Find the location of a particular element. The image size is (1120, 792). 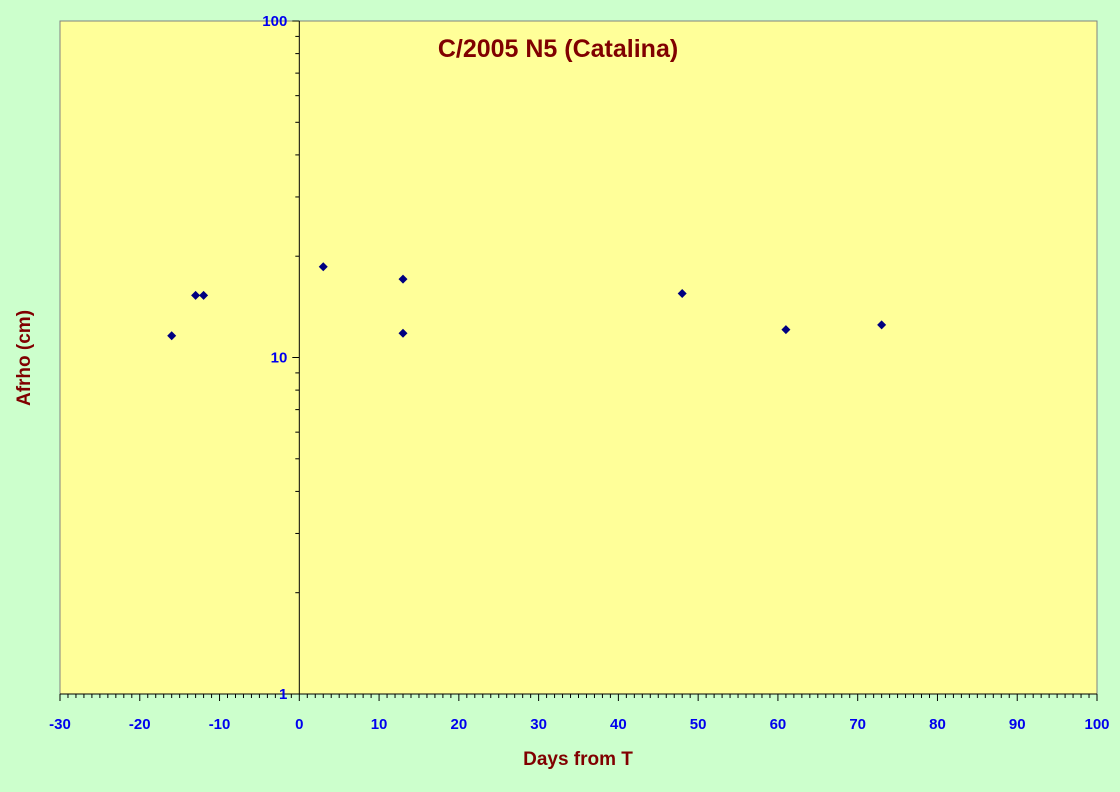

x-tick-label: 100 is located at coordinates (1096, 724).